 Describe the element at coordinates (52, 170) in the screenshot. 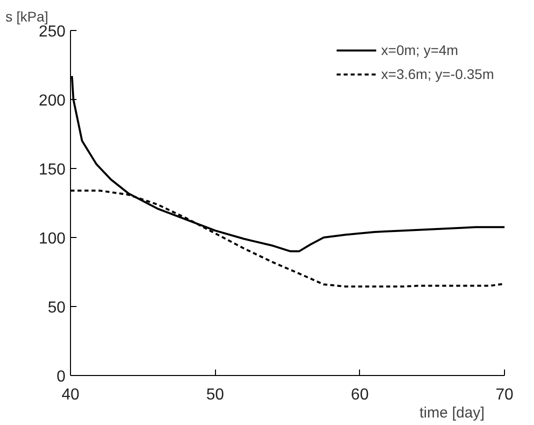

I see `y-tick-label: 150` at that location.